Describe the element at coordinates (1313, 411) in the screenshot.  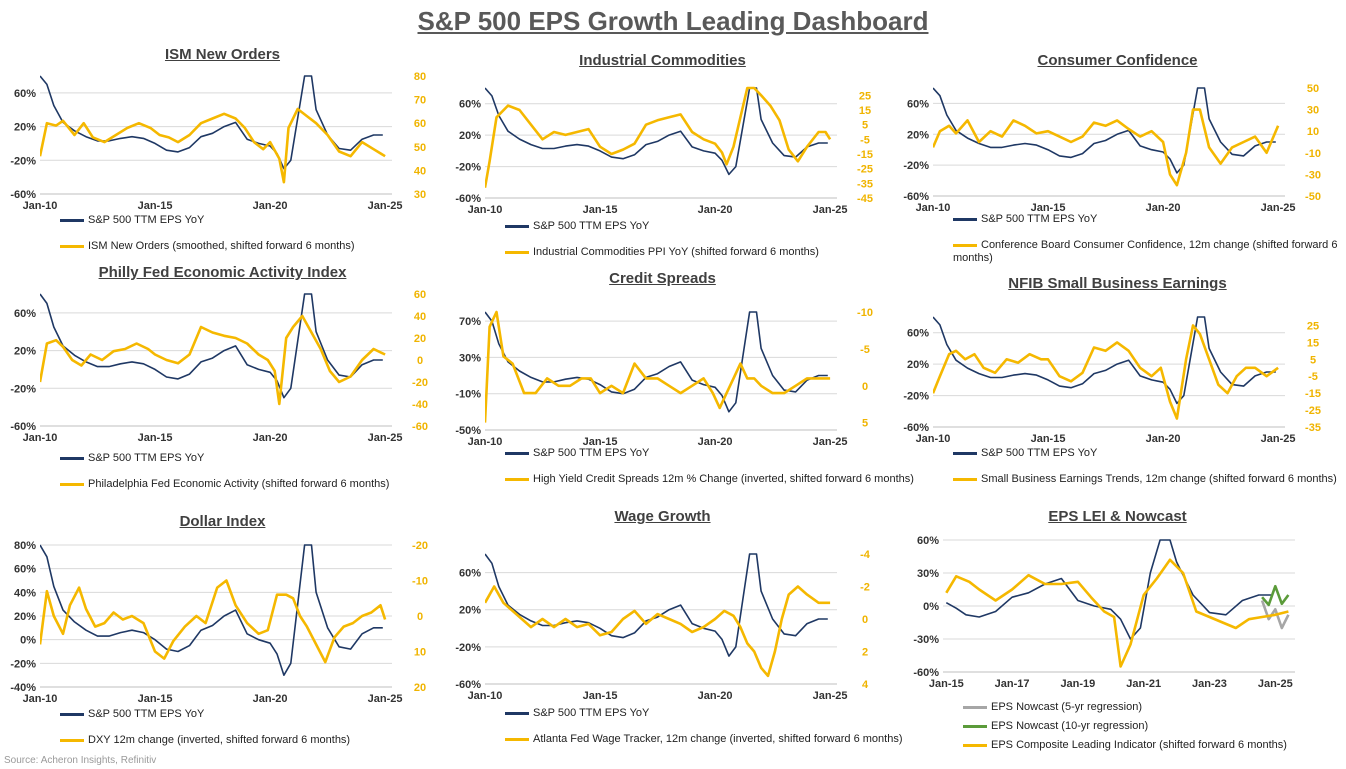
I see `y2-tick-label: -25` at that location.